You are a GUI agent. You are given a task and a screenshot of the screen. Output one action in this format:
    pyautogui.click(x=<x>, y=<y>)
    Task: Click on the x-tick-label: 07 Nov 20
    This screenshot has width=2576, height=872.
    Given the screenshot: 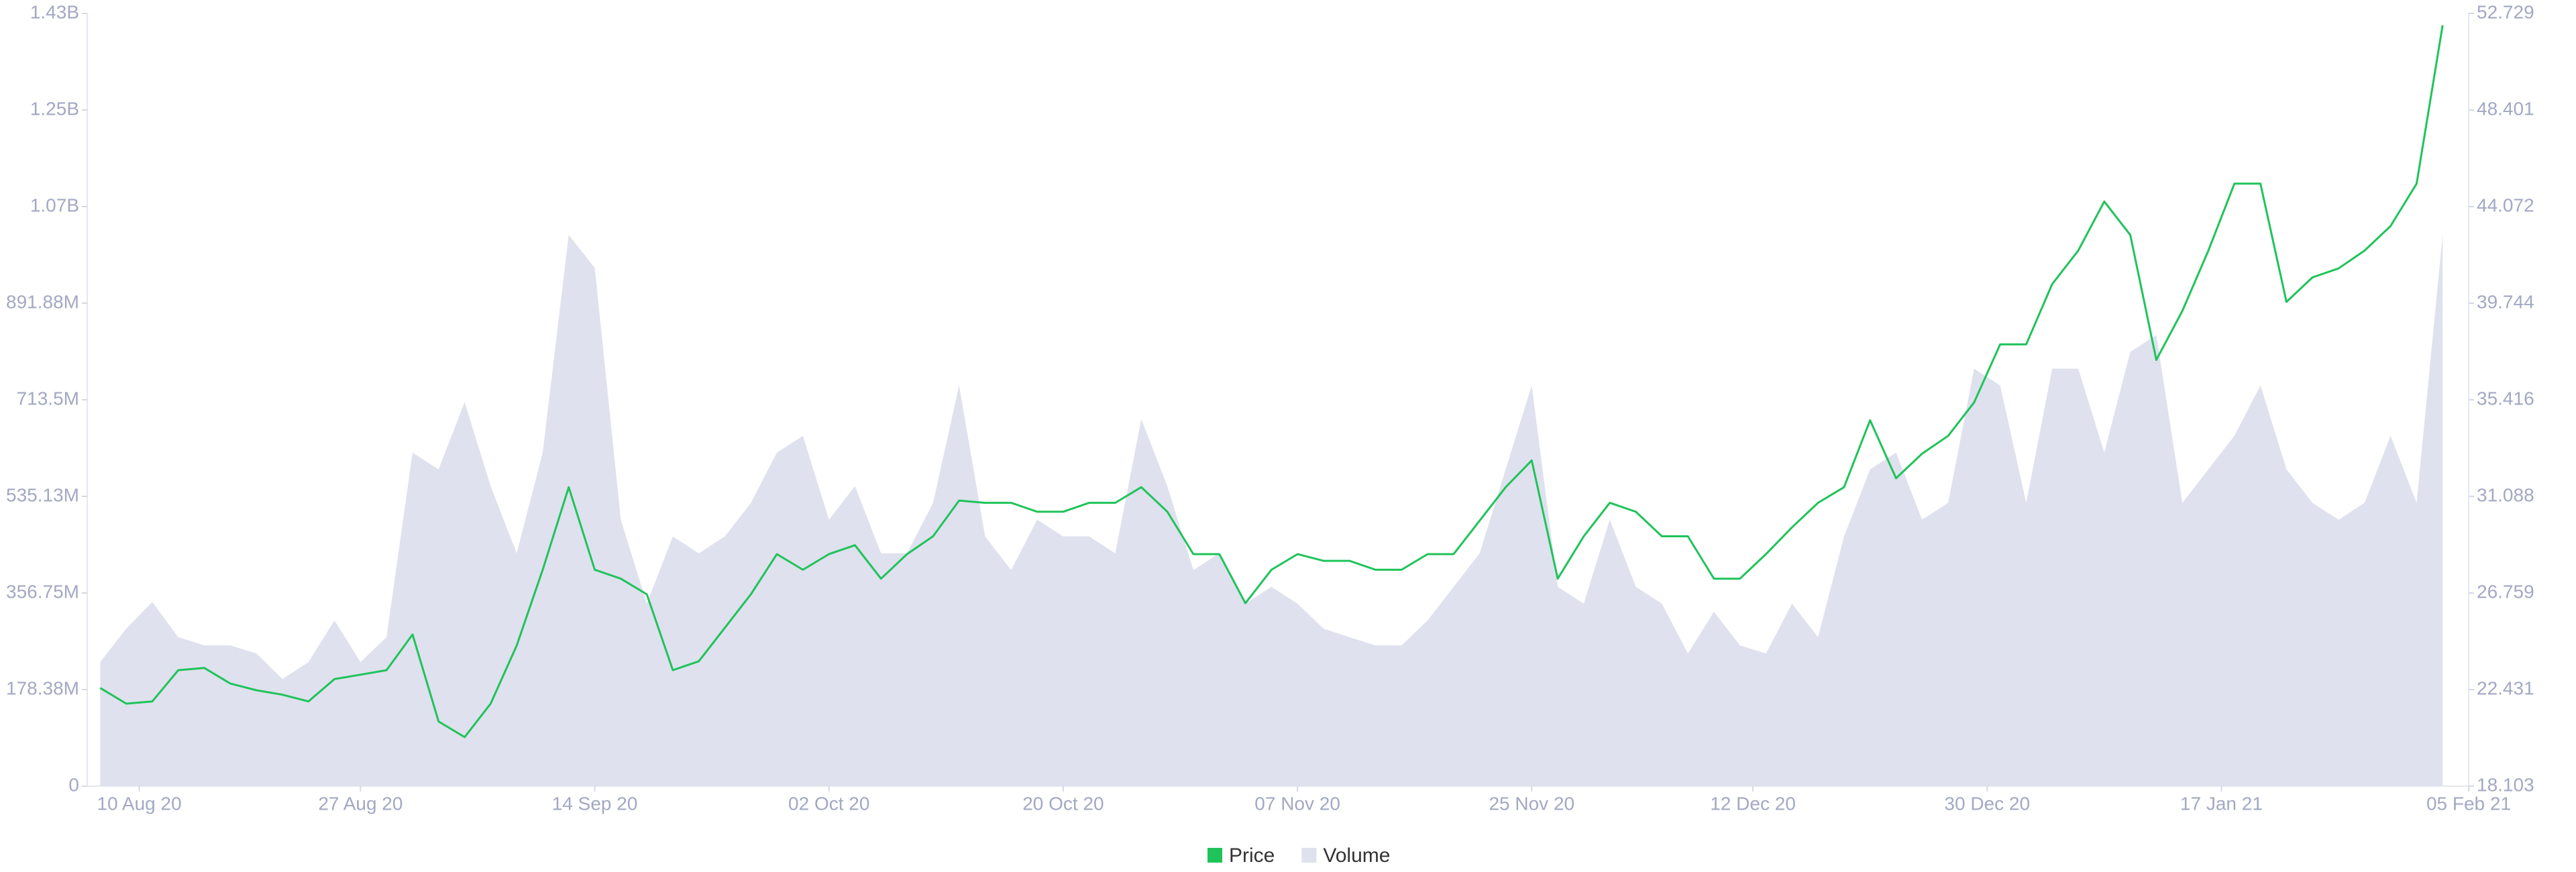 What is the action you would take?
    pyautogui.click(x=1297, y=803)
    